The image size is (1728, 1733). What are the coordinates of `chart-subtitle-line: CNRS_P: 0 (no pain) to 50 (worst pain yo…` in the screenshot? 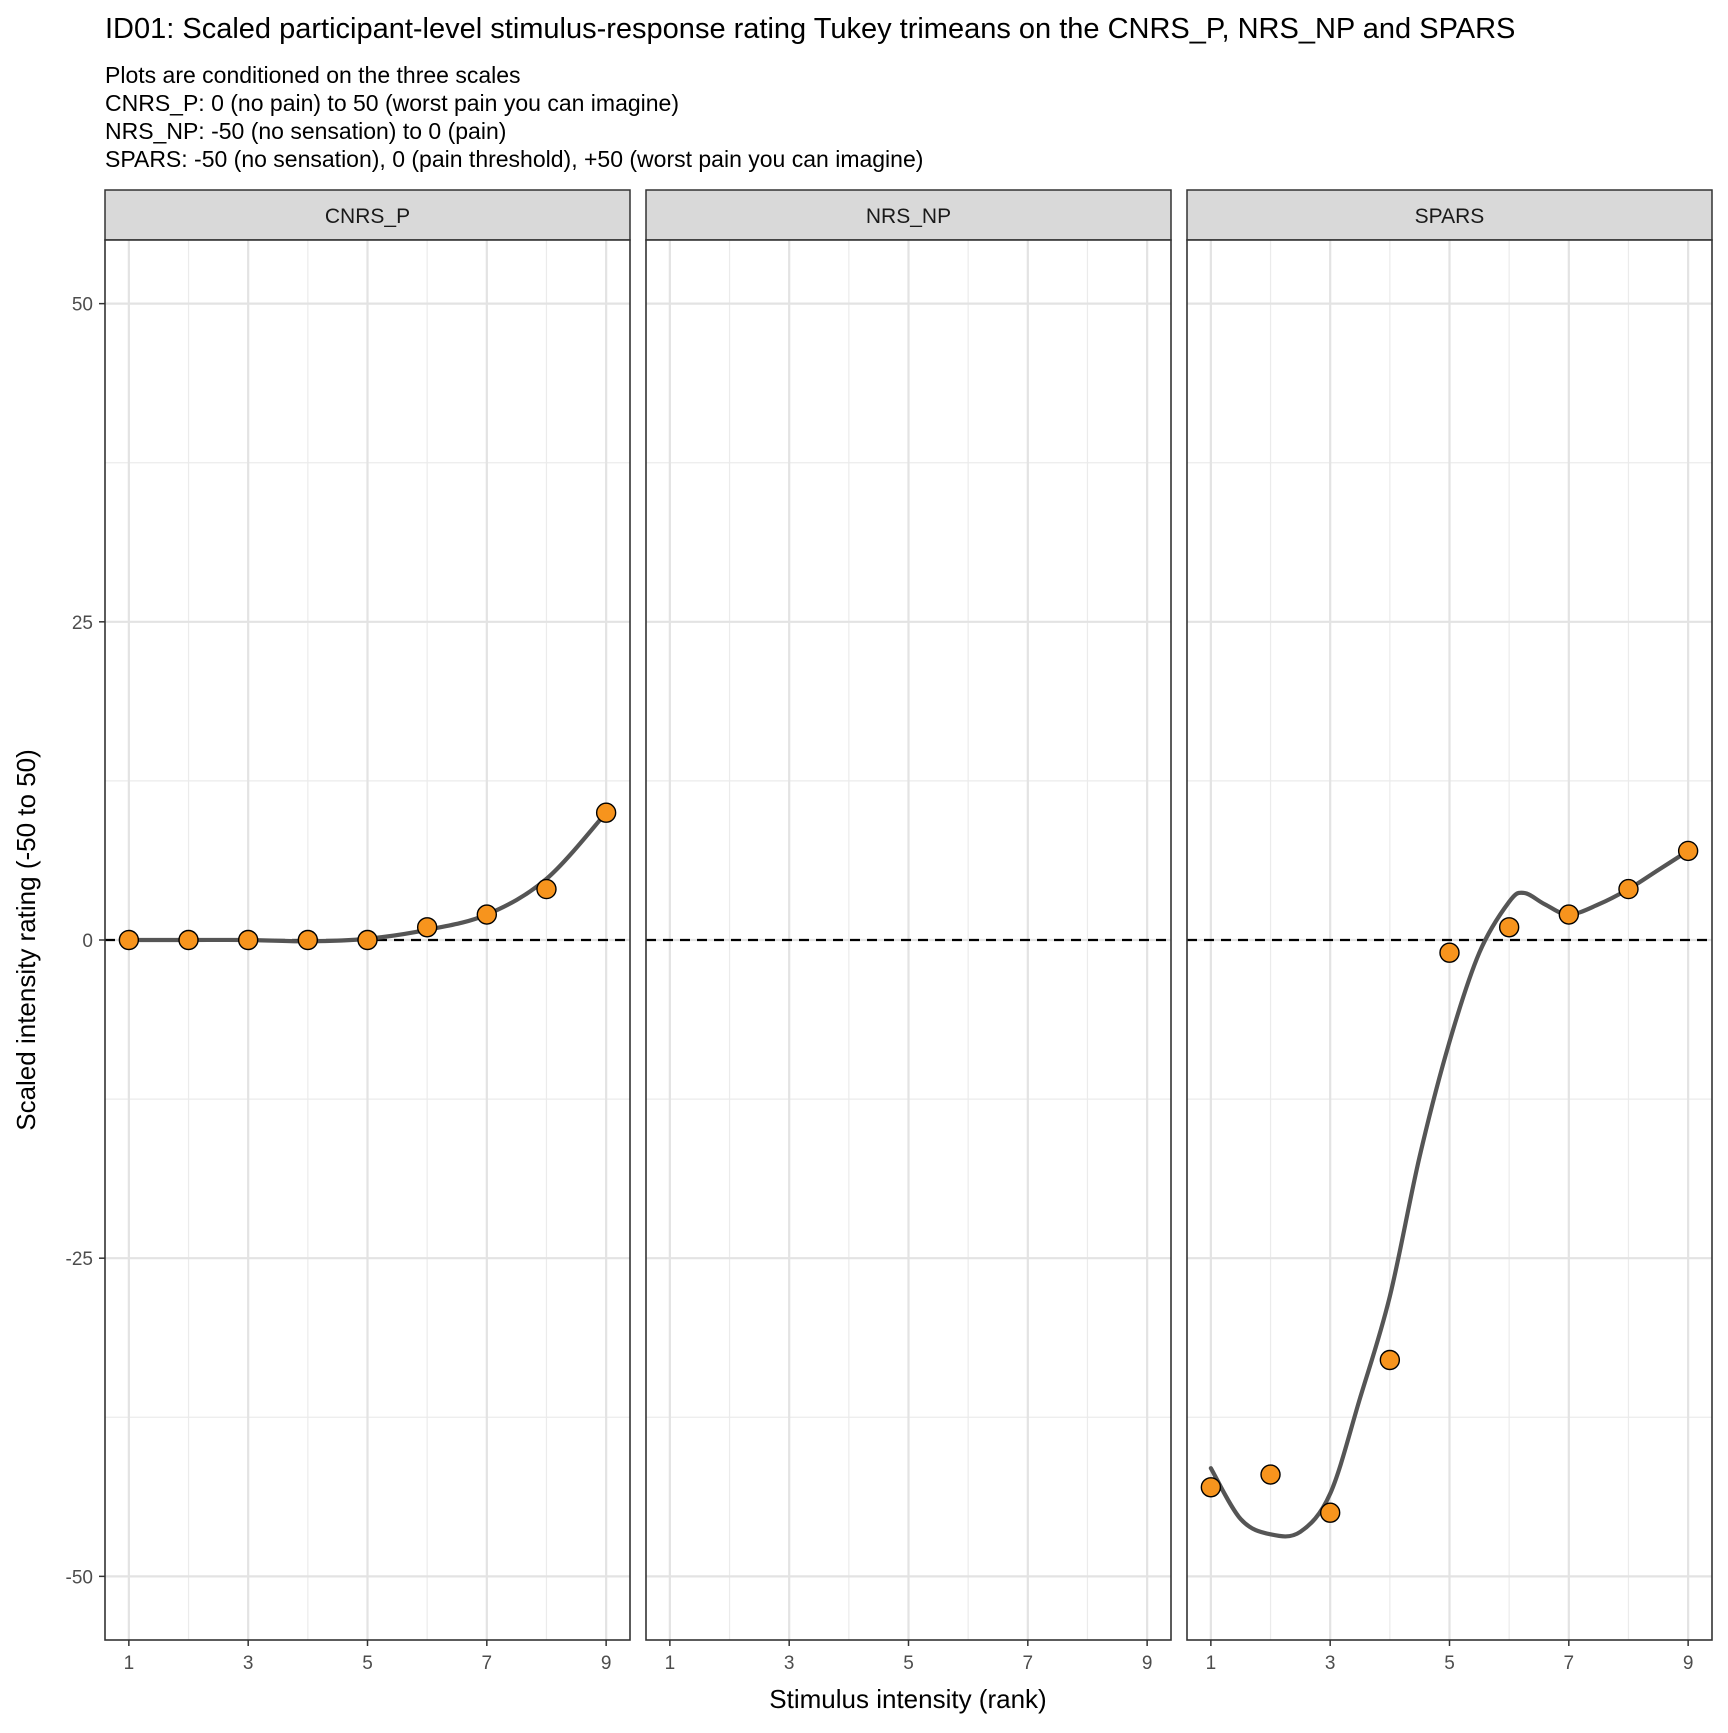 It's located at (392, 103).